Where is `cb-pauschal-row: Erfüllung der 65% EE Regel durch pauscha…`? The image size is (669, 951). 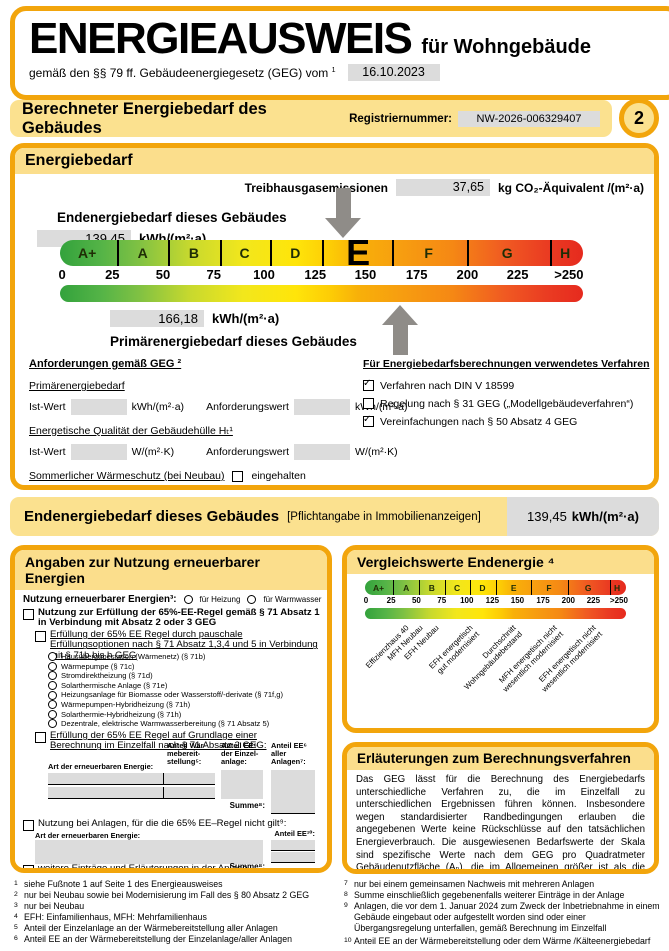
cb-pauschal-row: Erfüllung der 65% EE Regel durch pauscha… is located at coordinates (179, 645).